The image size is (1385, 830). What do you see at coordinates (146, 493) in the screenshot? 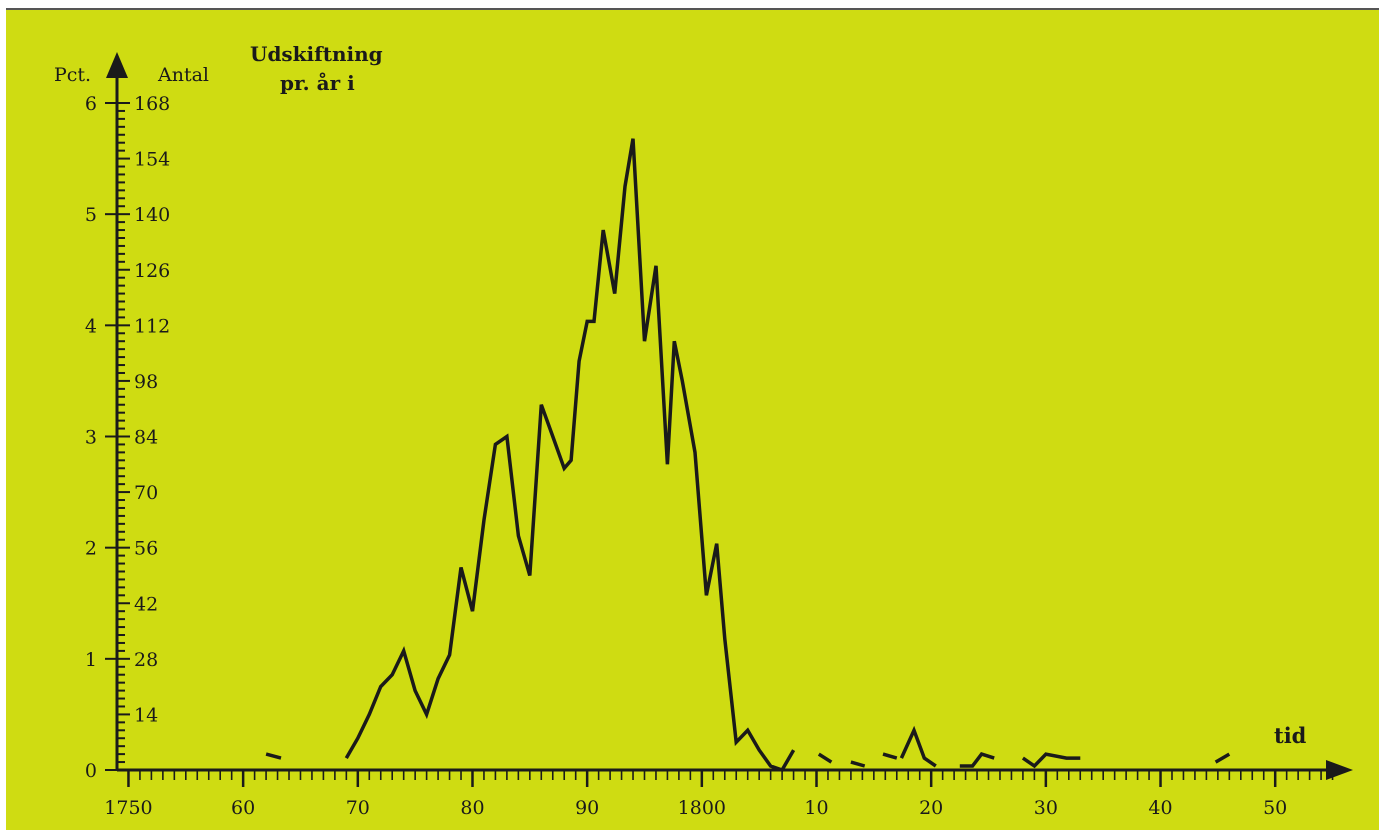
I see `y-tick-label-antal: 70` at bounding box center [146, 493].